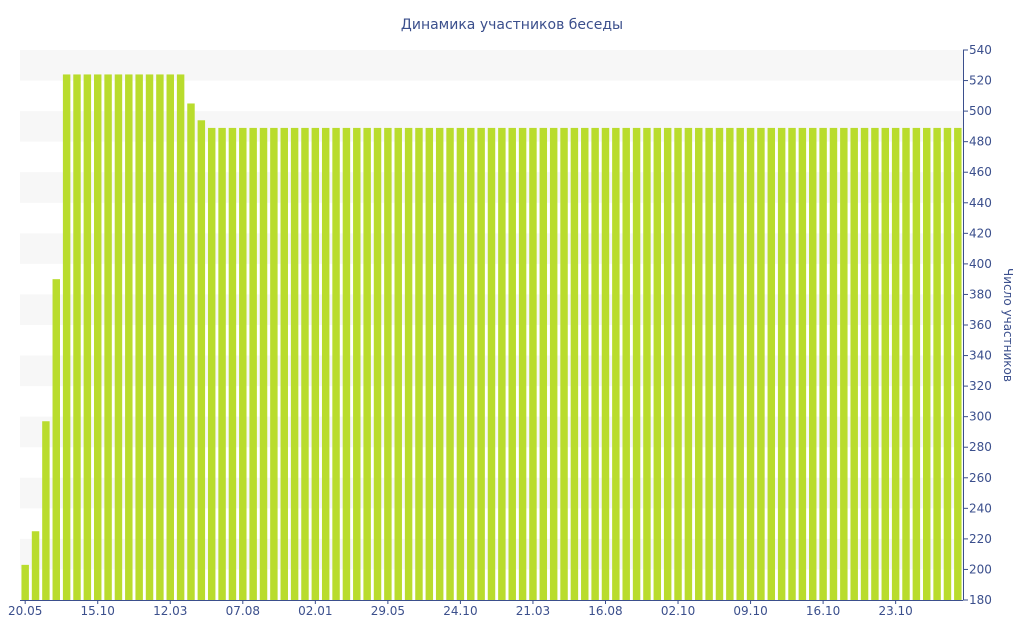  I want to click on y-tick-label: 460, so click(980, 172).